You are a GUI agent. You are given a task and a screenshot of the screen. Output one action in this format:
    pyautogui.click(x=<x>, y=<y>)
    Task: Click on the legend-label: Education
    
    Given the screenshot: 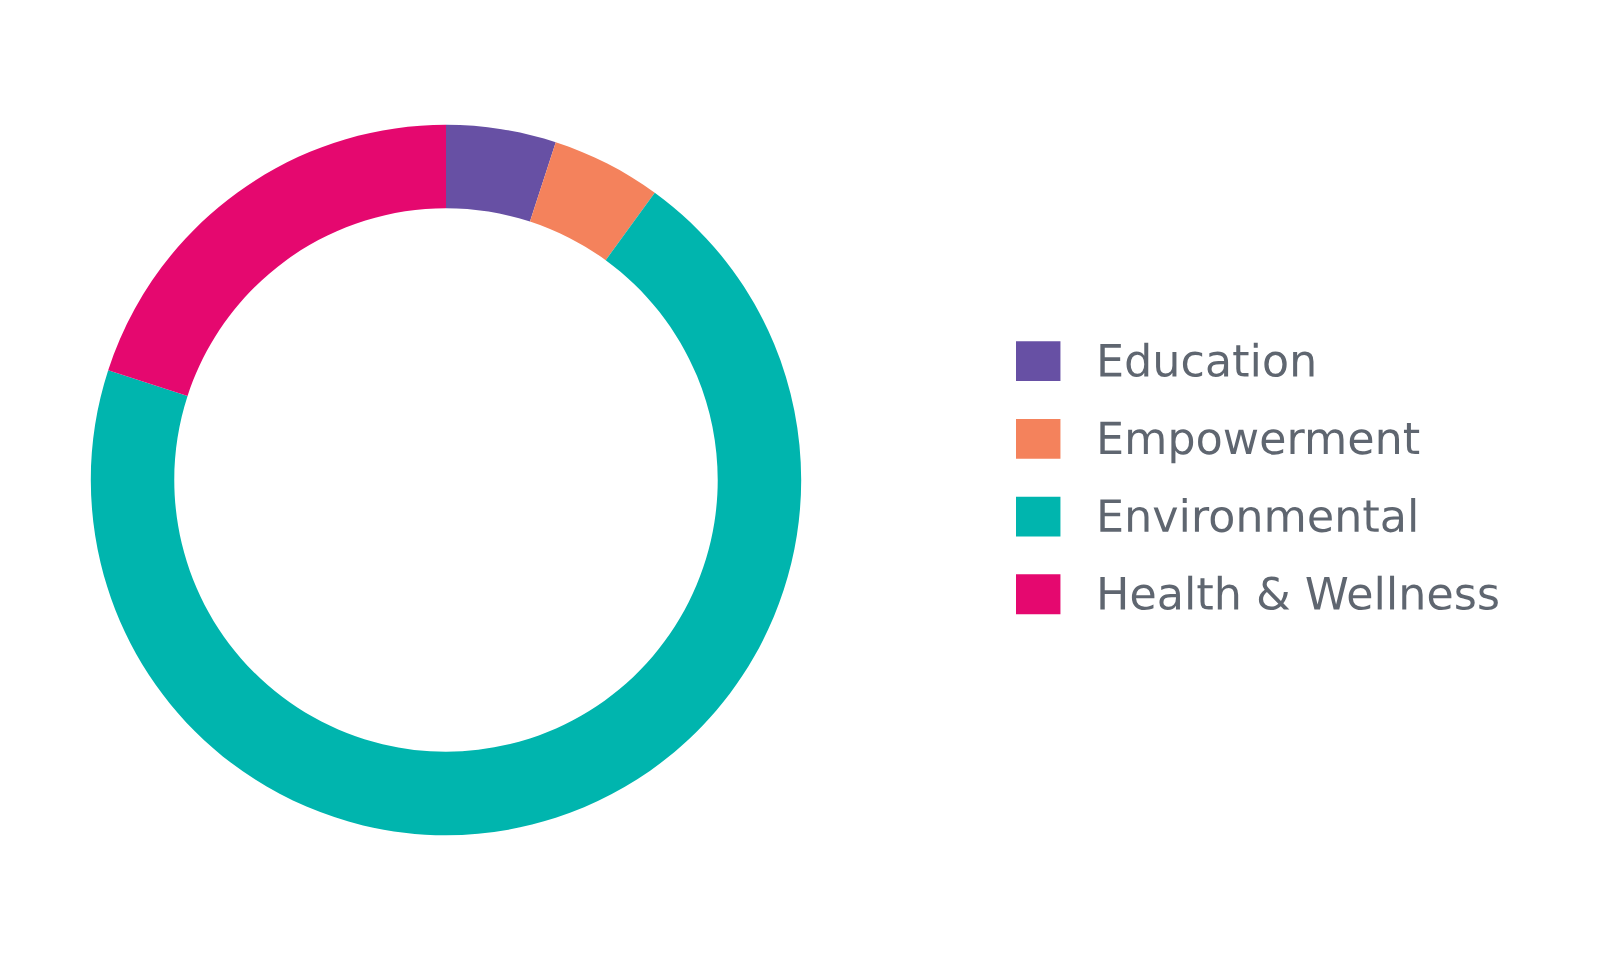 What is the action you would take?
    pyautogui.click(x=1207, y=360)
    